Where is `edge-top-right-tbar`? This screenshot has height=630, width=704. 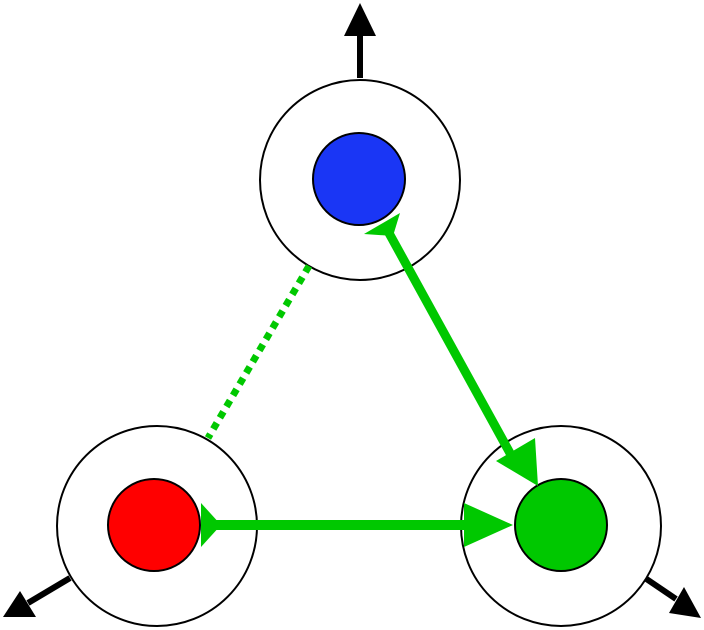
edge-top-right-tbar is located at coordinates (382, 224).